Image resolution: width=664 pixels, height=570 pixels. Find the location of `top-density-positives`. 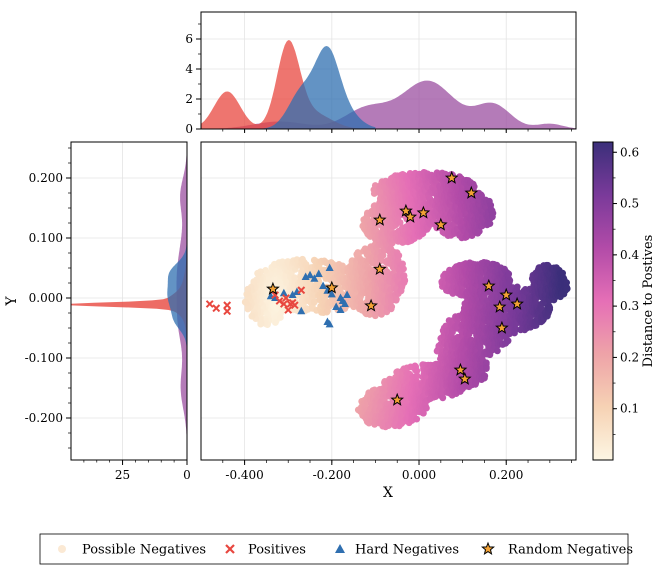

top-density-positives is located at coordinates (284, 84).